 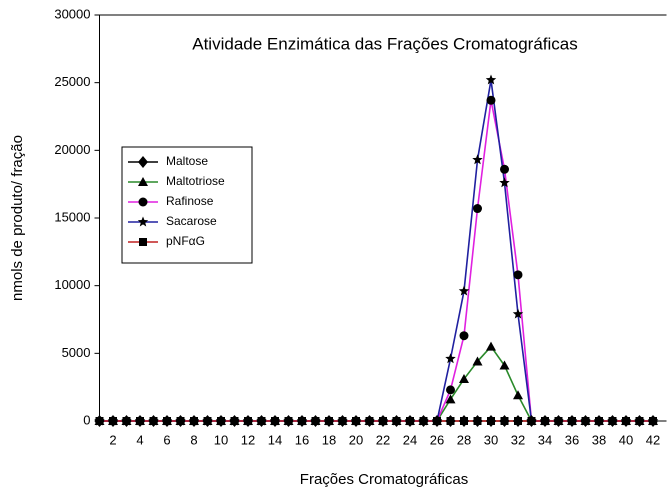 What do you see at coordinates (275, 439) in the screenshot?
I see `x-tick-label: 14` at bounding box center [275, 439].